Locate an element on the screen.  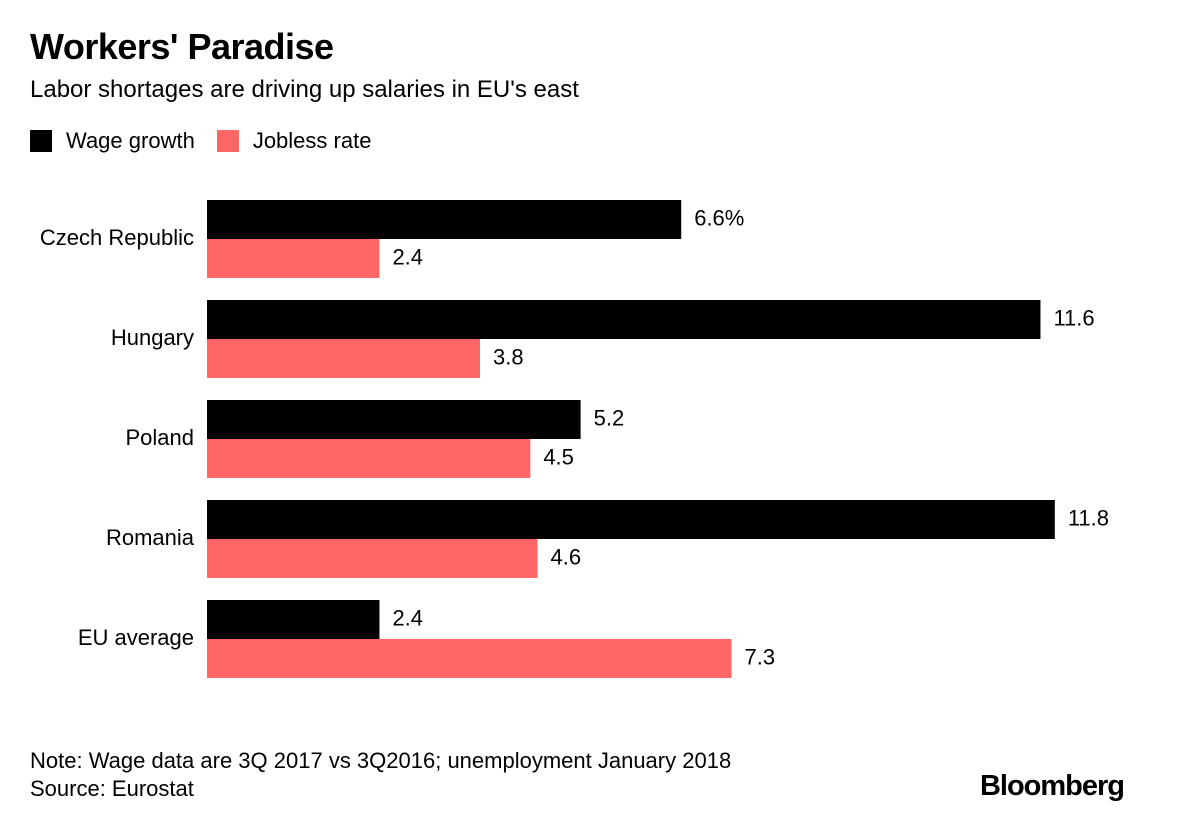
bar-jobless-rate-hungary is located at coordinates (344, 358).